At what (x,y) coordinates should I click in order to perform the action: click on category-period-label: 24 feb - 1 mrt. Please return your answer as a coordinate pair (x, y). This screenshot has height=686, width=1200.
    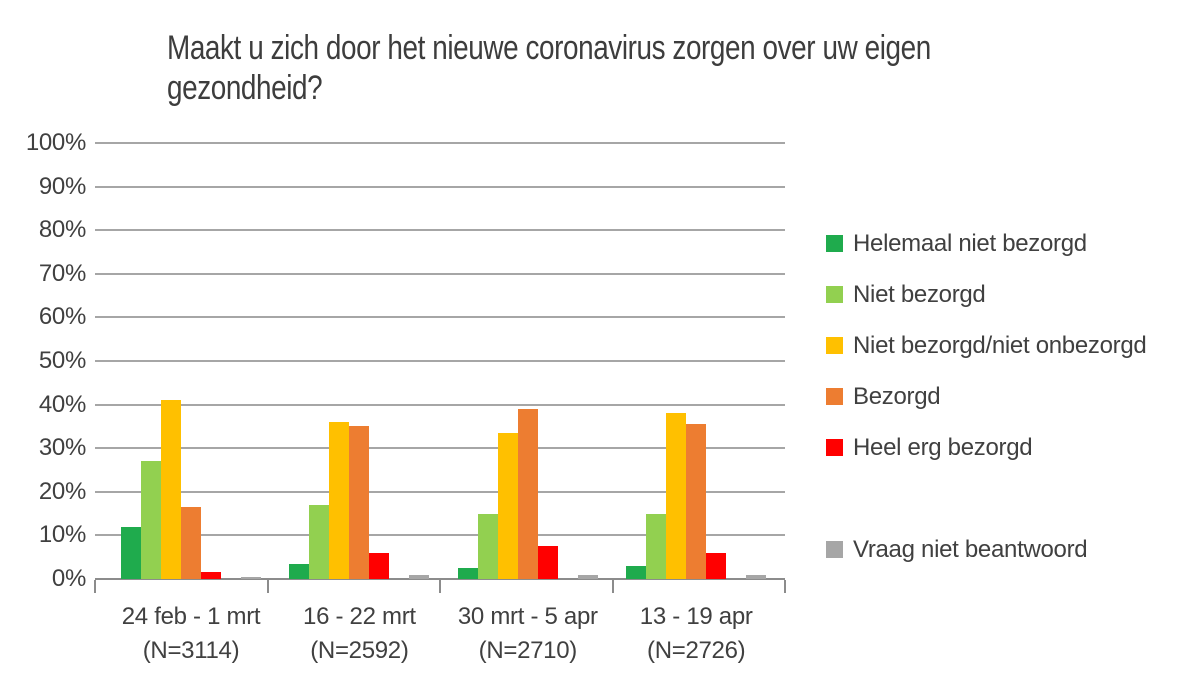
    Looking at the image, I should click on (191, 616).